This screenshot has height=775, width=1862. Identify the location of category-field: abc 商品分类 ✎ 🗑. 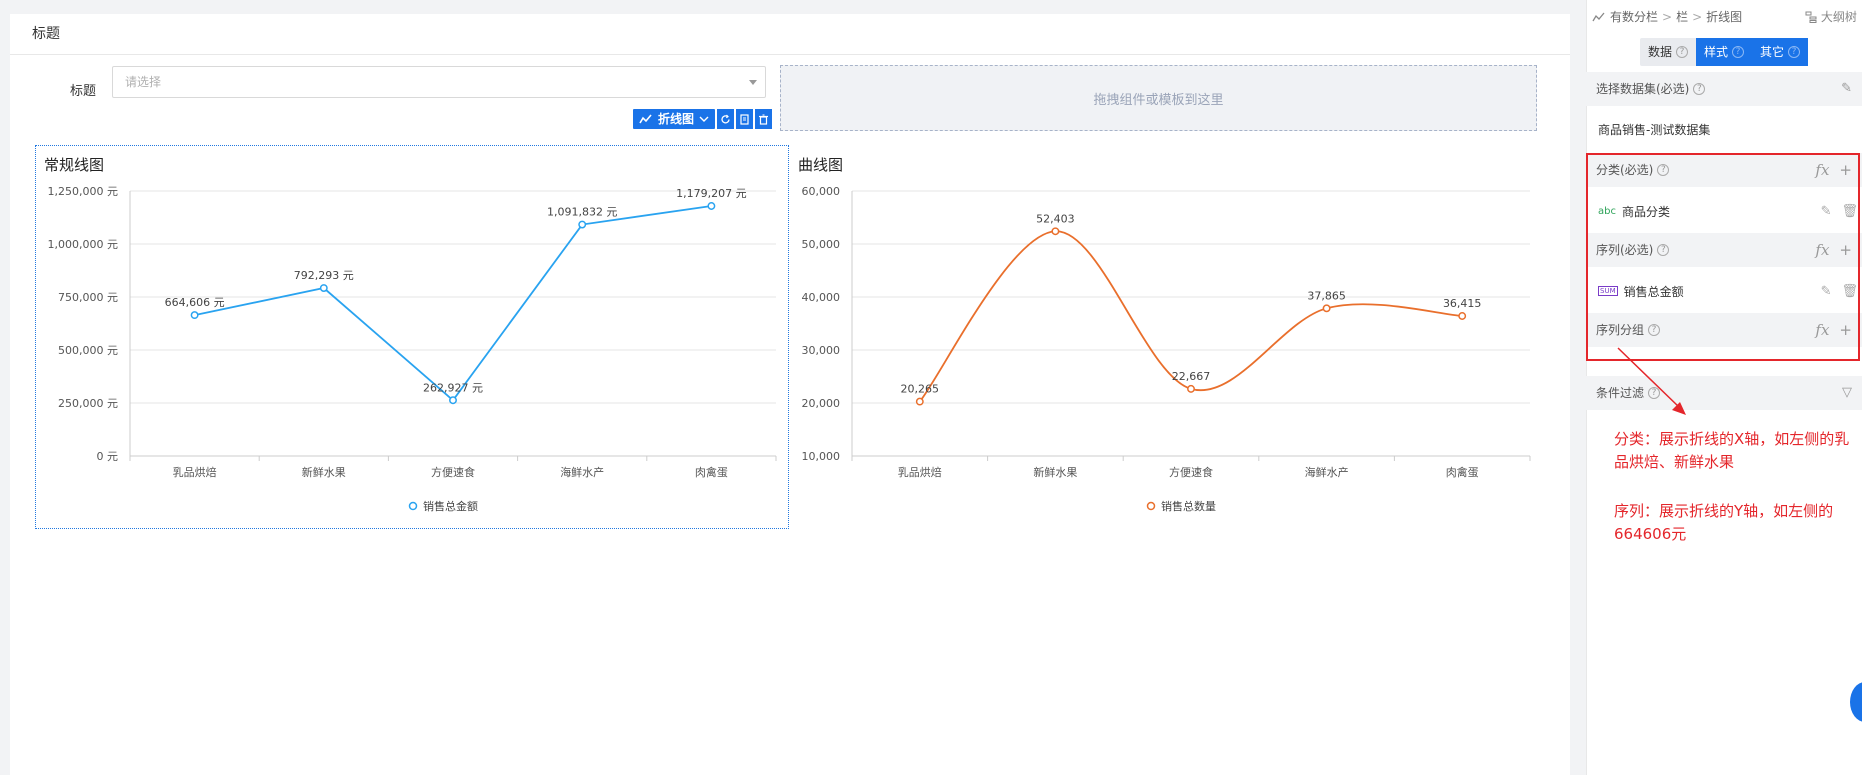
(1728, 211).